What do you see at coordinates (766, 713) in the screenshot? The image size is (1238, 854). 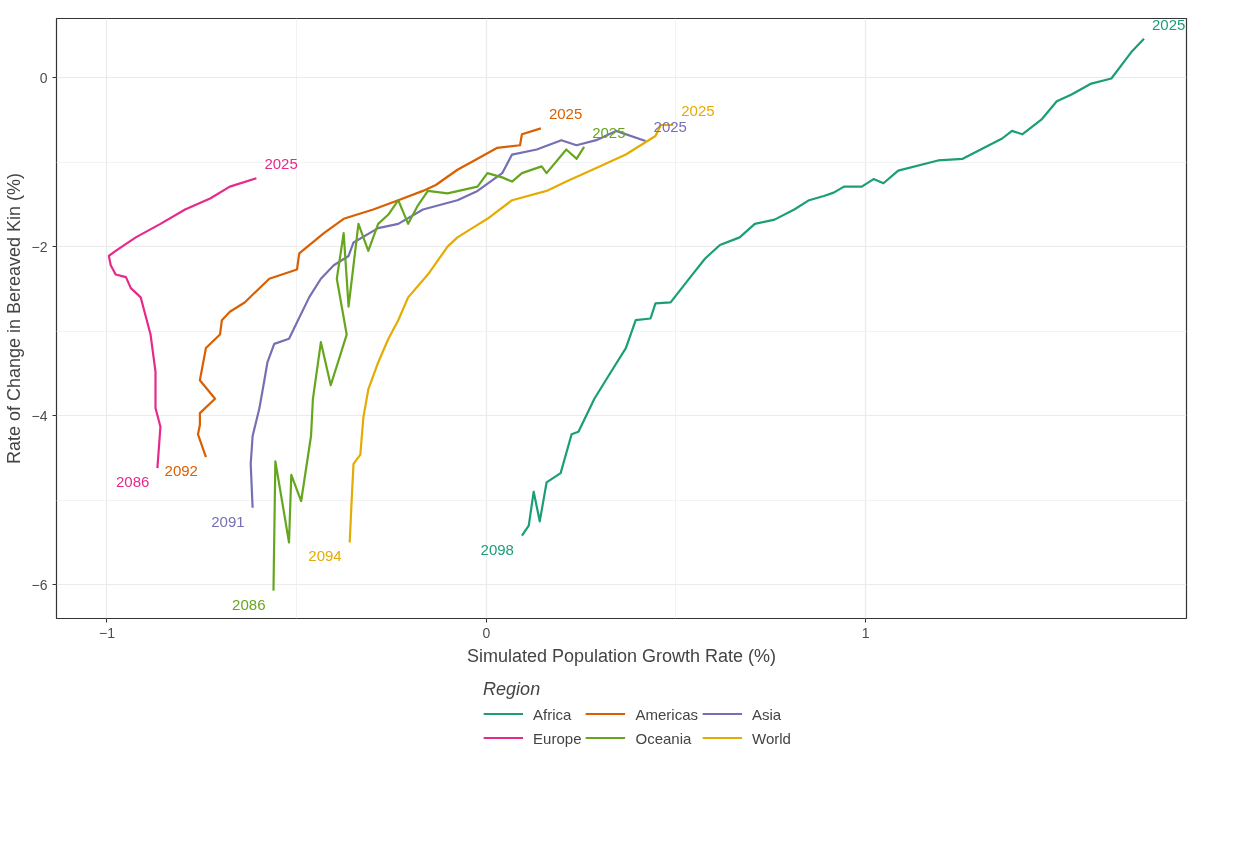 I see `legend-label: Asia` at bounding box center [766, 713].